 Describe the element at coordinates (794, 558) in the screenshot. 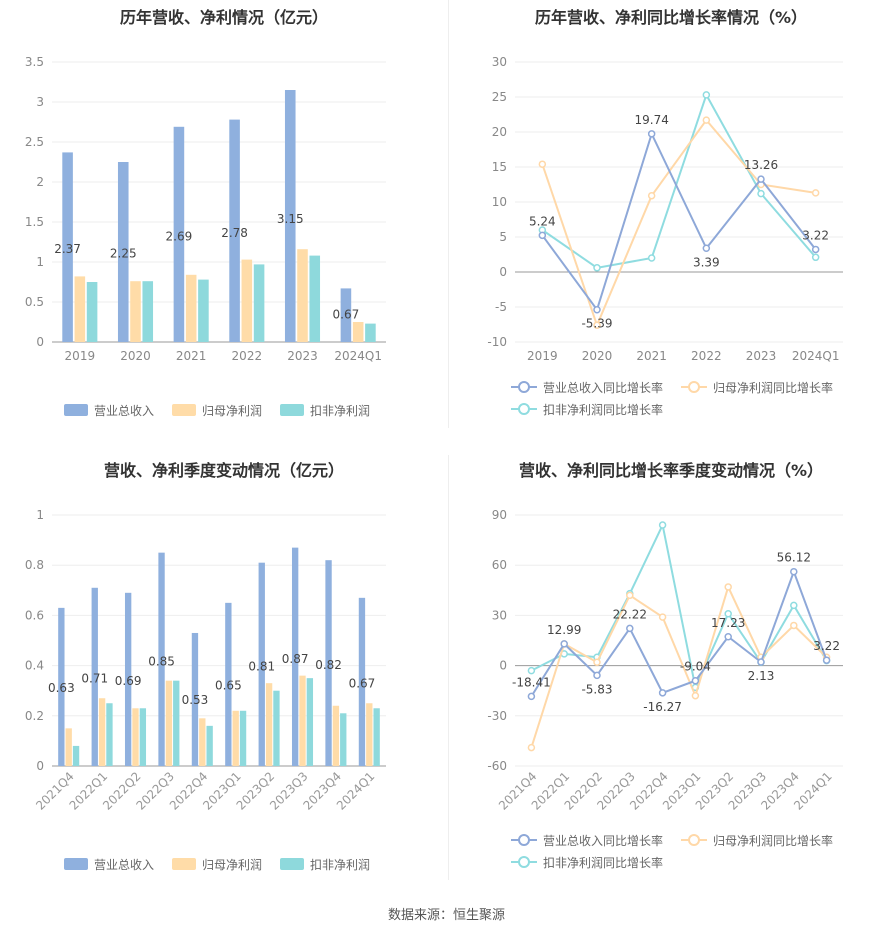

I see `data-label: 56.12` at that location.